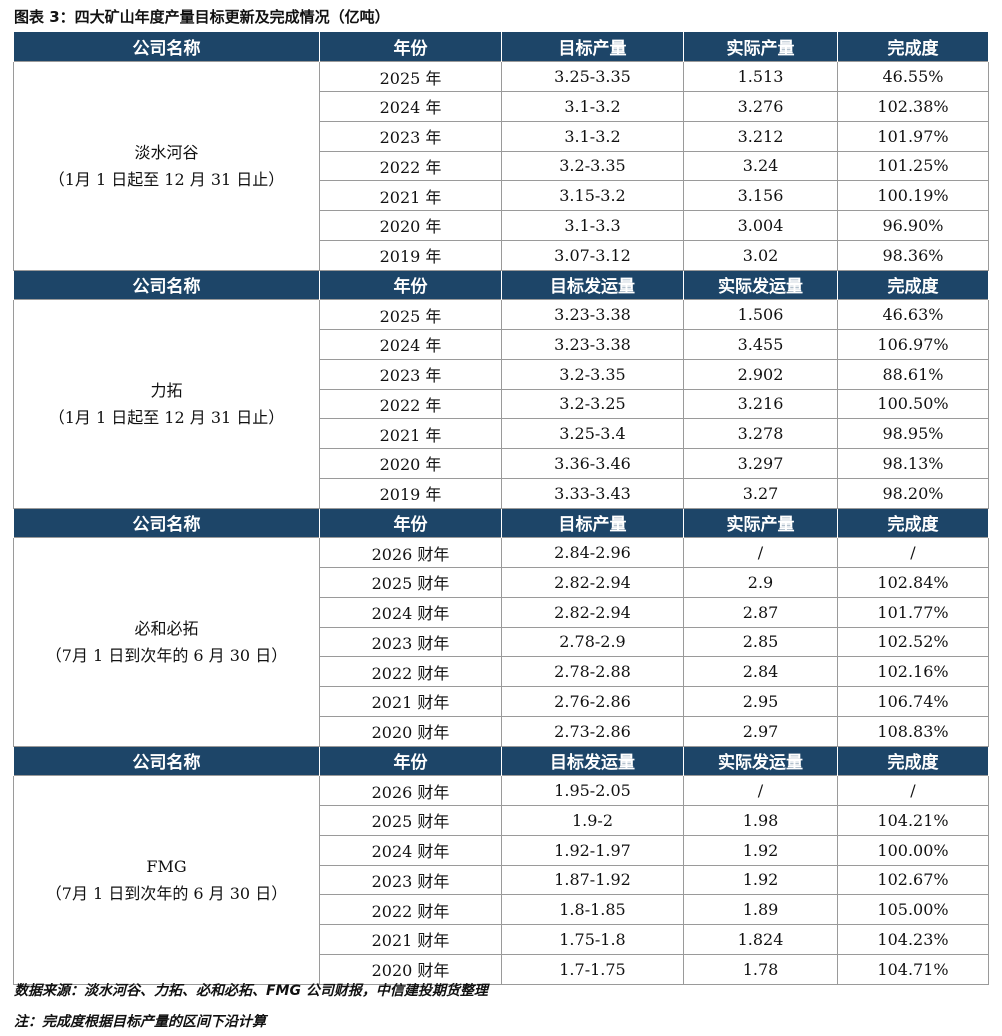 The image size is (1002, 1036). What do you see at coordinates (592, 255) in the screenshot?
I see `target-cell: 3.07-3.12` at bounding box center [592, 255].